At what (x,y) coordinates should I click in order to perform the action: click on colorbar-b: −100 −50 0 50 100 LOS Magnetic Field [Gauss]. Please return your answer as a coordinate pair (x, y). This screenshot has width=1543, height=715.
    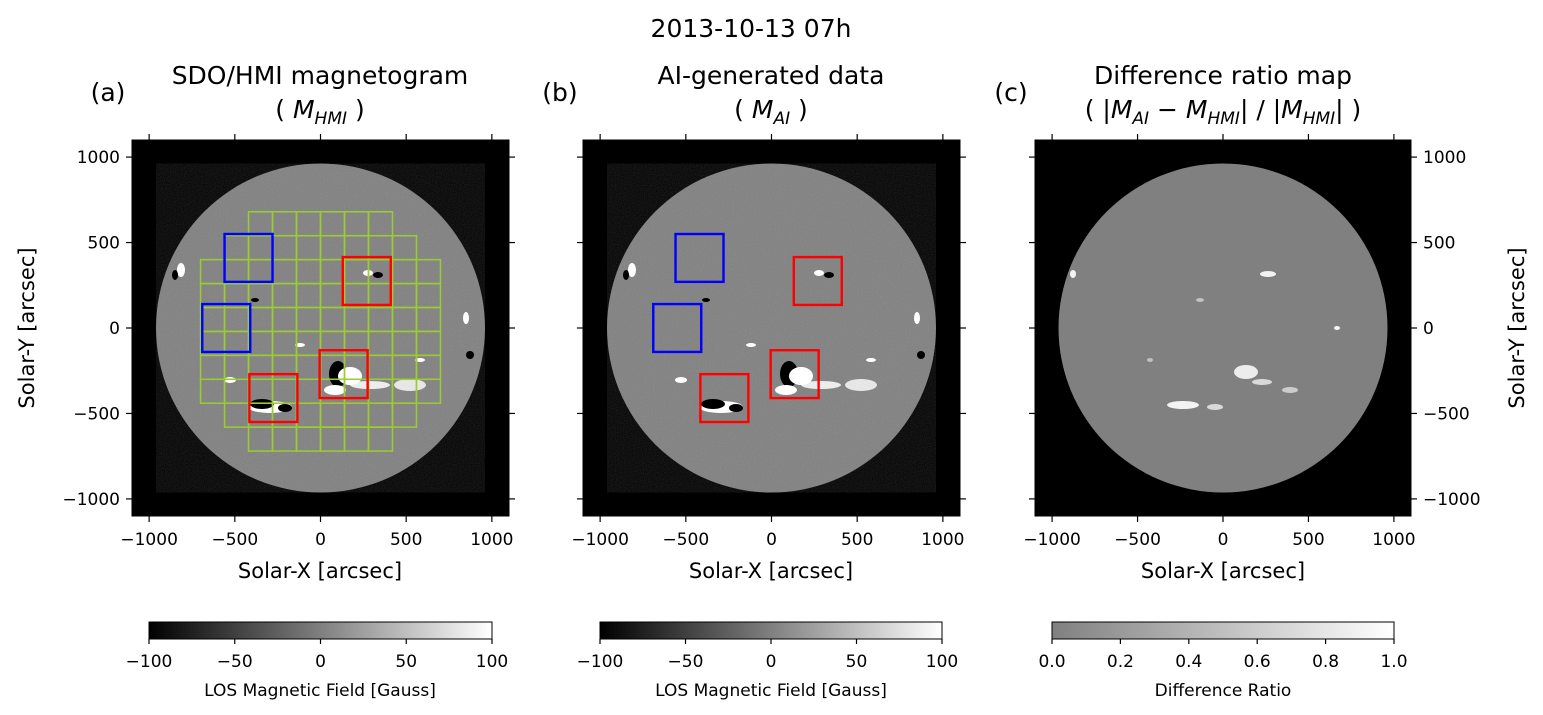
    Looking at the image, I should click on (767, 661).